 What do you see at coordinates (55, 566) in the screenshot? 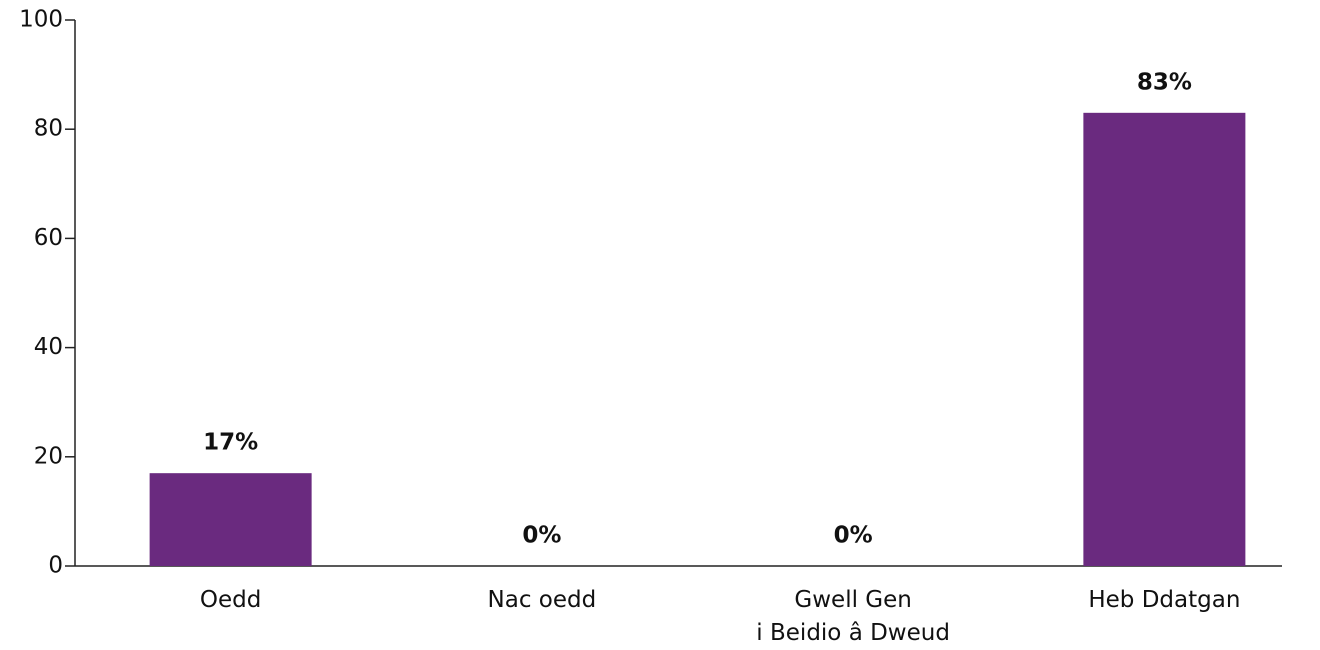
I see `y-tick-label: 0` at bounding box center [55, 566].